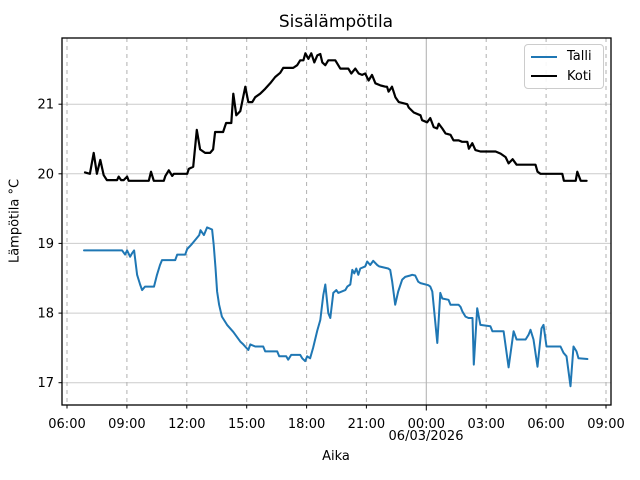 Image resolution: width=640 pixels, height=480 pixels. I want to click on x-tick-label: 03:00, so click(485, 424).